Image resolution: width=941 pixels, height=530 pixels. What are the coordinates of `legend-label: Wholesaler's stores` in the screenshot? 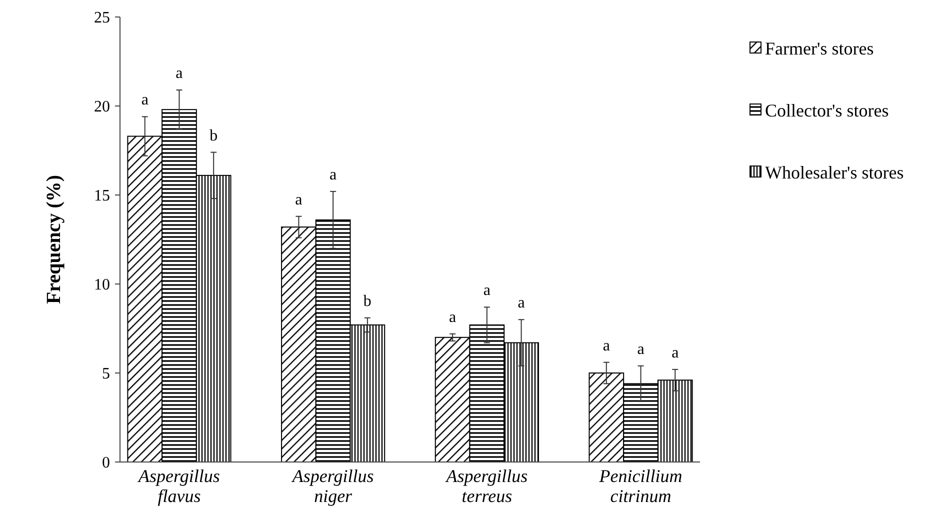 It's located at (834, 172).